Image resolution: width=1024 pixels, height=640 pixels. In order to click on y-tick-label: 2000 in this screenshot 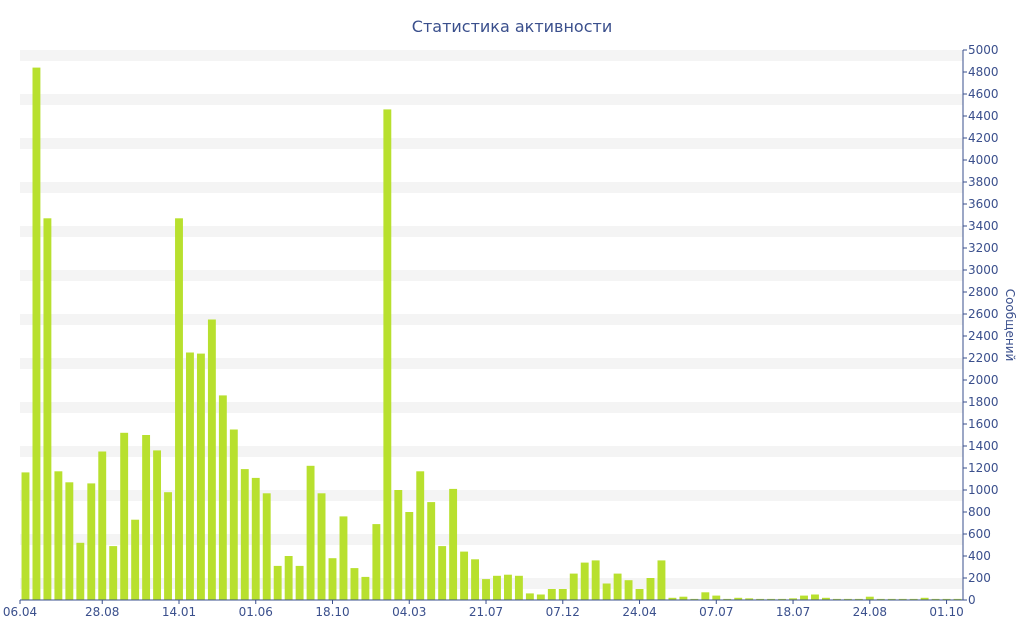, I will do `click(983, 380)`.